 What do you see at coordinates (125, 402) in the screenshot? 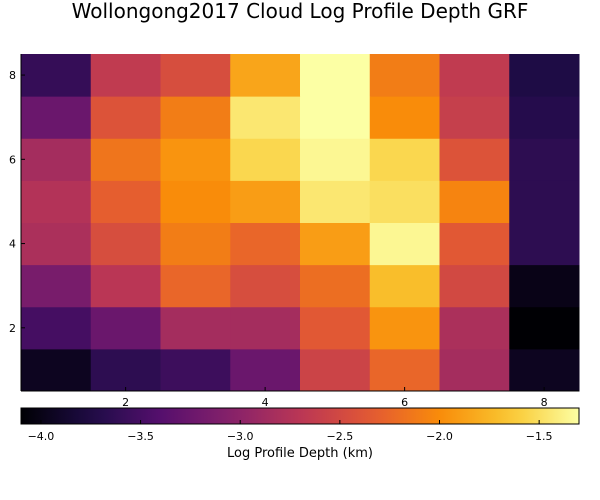
I see `x-tick-label: 2` at bounding box center [125, 402].